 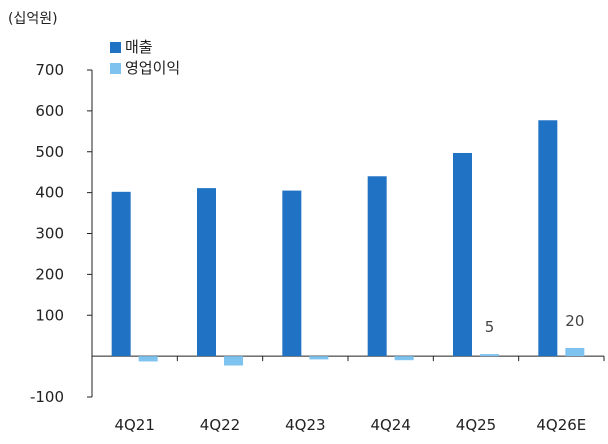 What do you see at coordinates (134, 425) in the screenshot?
I see `x-tick-label: 4Q21` at bounding box center [134, 425].